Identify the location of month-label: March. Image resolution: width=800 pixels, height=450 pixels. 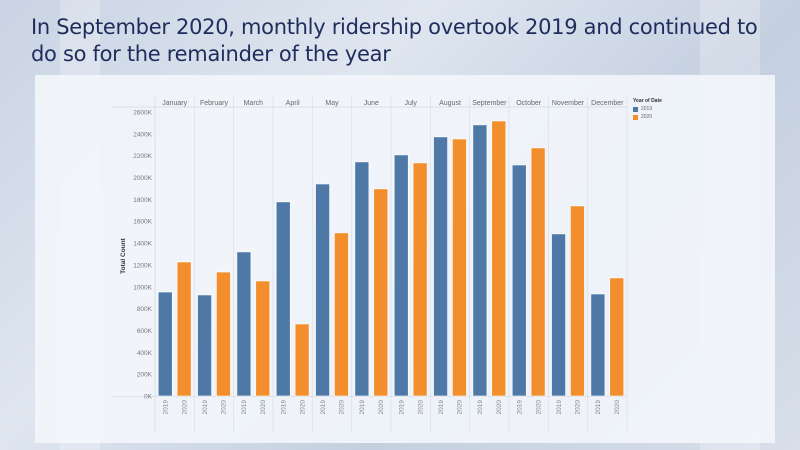
(254, 103).